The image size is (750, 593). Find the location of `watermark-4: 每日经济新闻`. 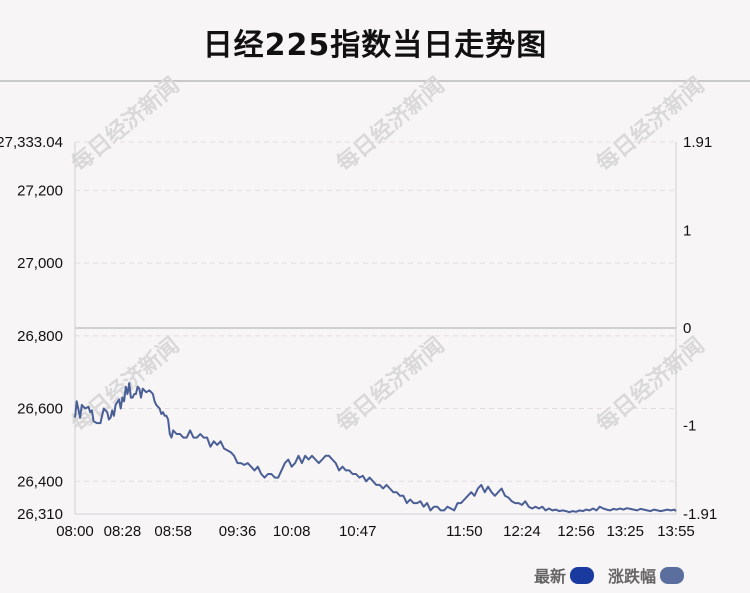

watermark-4: 每日经济新闻 is located at coordinates (391, 384).